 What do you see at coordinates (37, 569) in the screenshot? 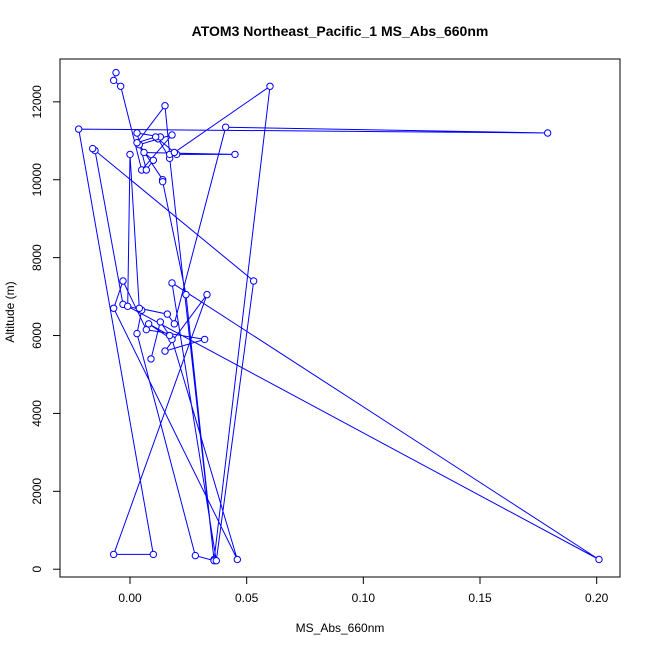
I see `y-tick-label: 0` at bounding box center [37, 569].